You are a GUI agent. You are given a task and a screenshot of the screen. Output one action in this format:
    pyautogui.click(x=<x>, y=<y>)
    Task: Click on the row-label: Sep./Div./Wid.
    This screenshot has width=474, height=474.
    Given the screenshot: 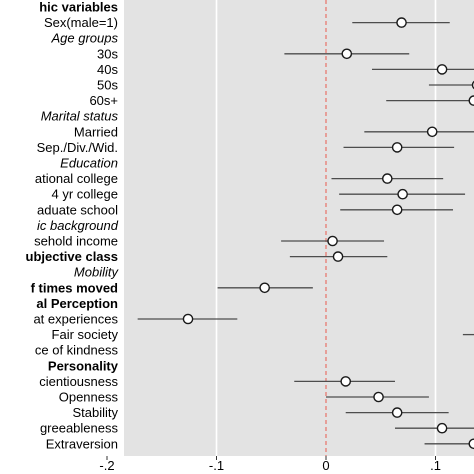 What is the action you would take?
    pyautogui.click(x=77, y=147)
    